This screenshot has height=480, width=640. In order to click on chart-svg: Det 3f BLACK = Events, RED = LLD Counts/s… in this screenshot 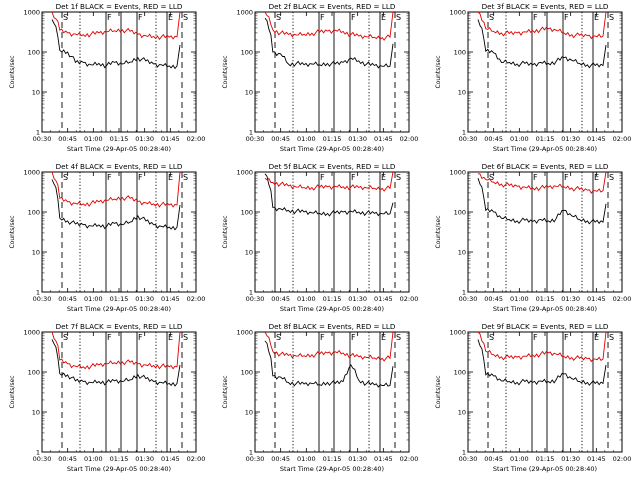, I will do `click(533, 77)`.